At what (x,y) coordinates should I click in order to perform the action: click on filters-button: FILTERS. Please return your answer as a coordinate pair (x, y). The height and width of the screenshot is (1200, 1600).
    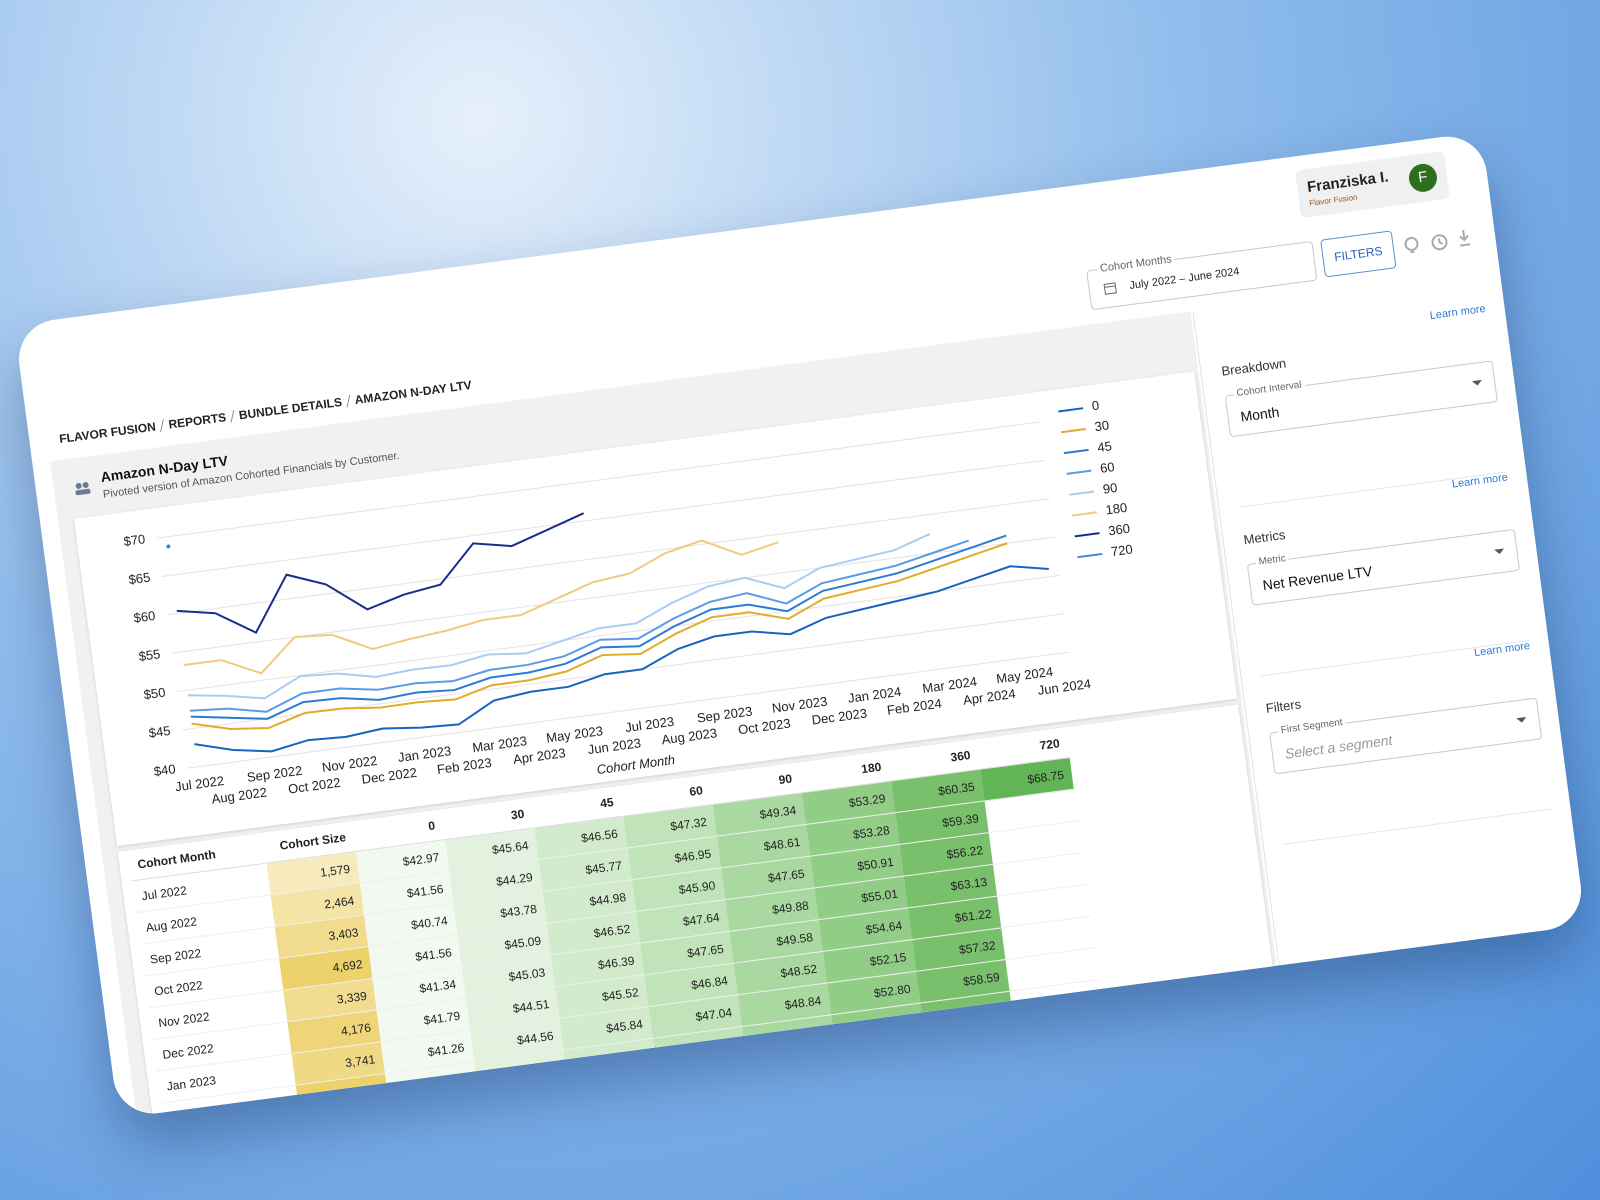
    Looking at the image, I should click on (1358, 254).